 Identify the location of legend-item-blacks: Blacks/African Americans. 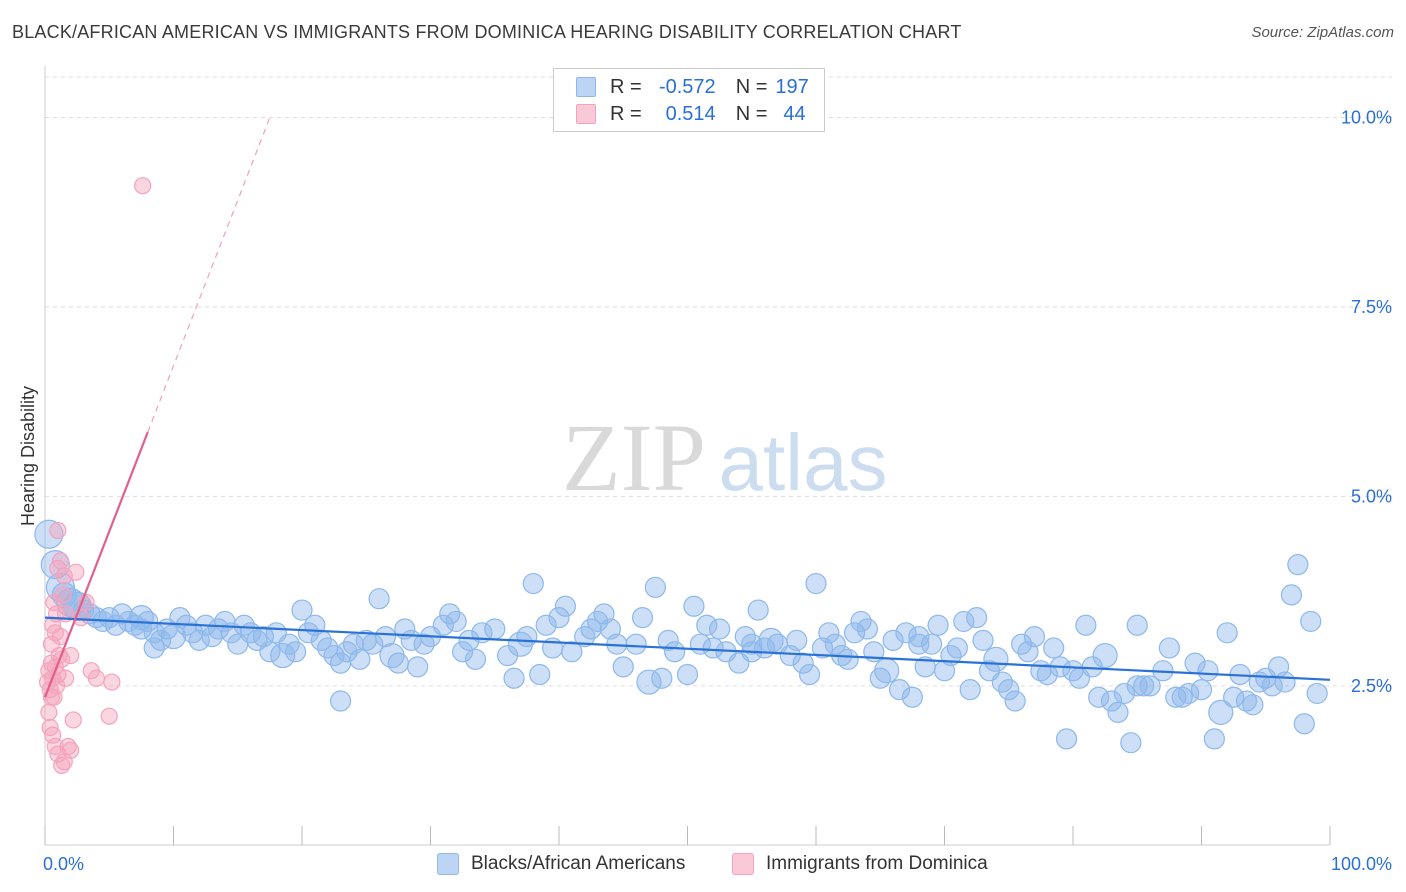
(561, 864).